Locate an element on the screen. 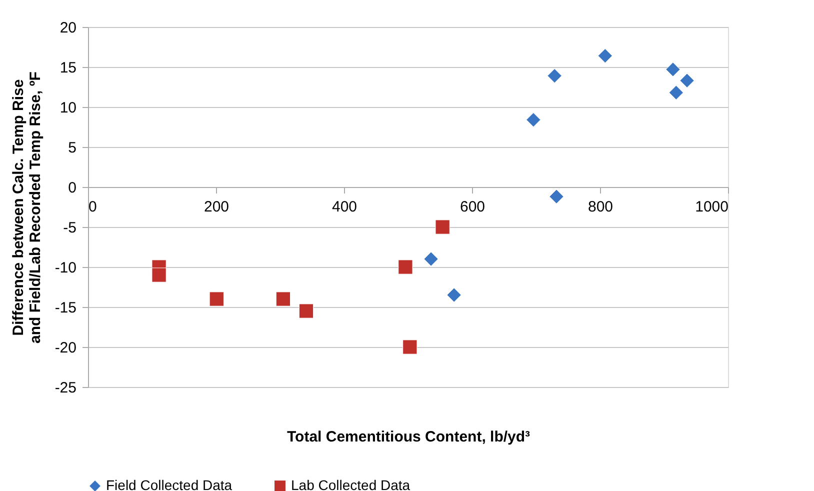 The width and height of the screenshot is (814, 491). x-tick-label: 0 is located at coordinates (92, 207).